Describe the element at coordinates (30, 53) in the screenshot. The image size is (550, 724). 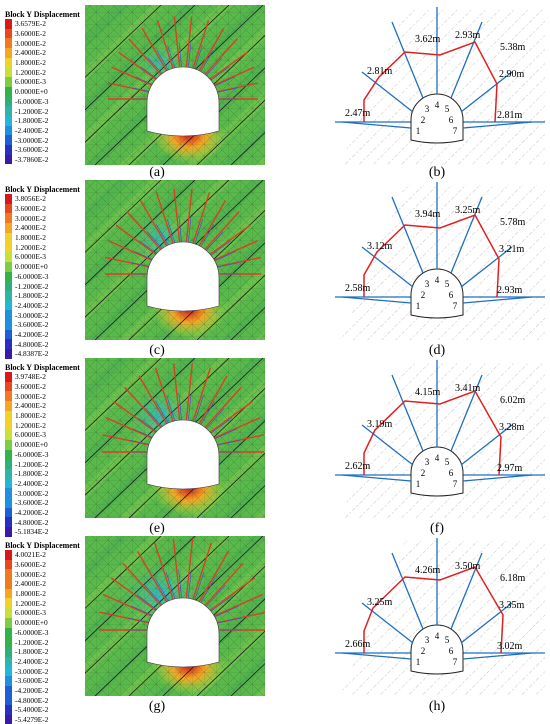
I see `legend-value: 2.4000E-2` at that location.